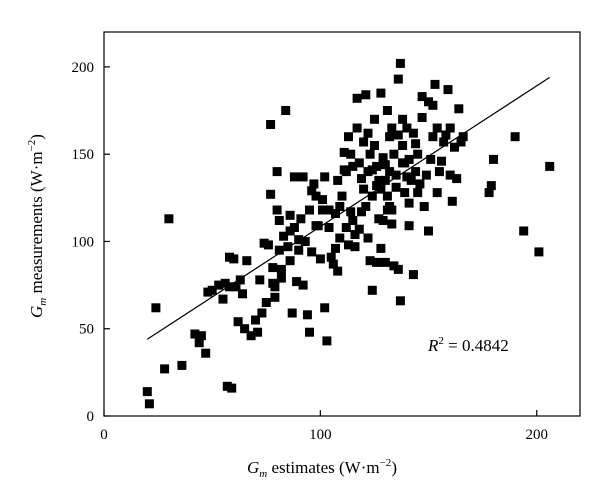 The width and height of the screenshot is (600, 504). I want to click on y-tick-label: 150, so click(83, 155).